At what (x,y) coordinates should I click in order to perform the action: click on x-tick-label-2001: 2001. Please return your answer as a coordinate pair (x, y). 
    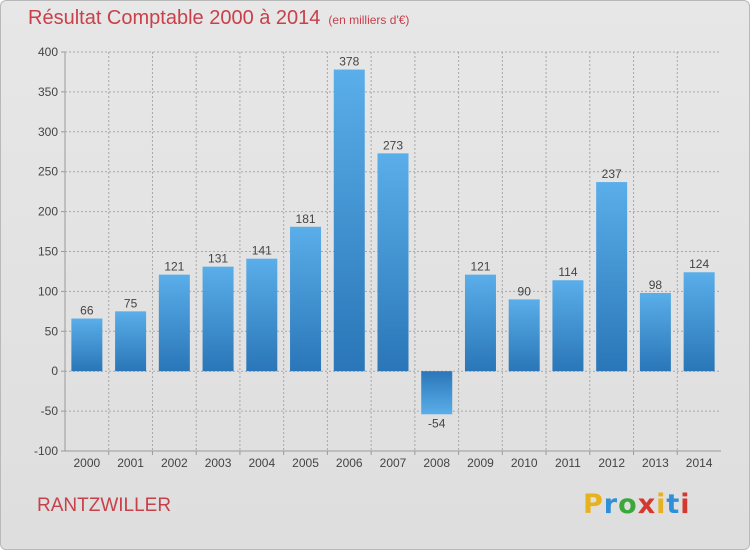
    Looking at the image, I should click on (130, 463).